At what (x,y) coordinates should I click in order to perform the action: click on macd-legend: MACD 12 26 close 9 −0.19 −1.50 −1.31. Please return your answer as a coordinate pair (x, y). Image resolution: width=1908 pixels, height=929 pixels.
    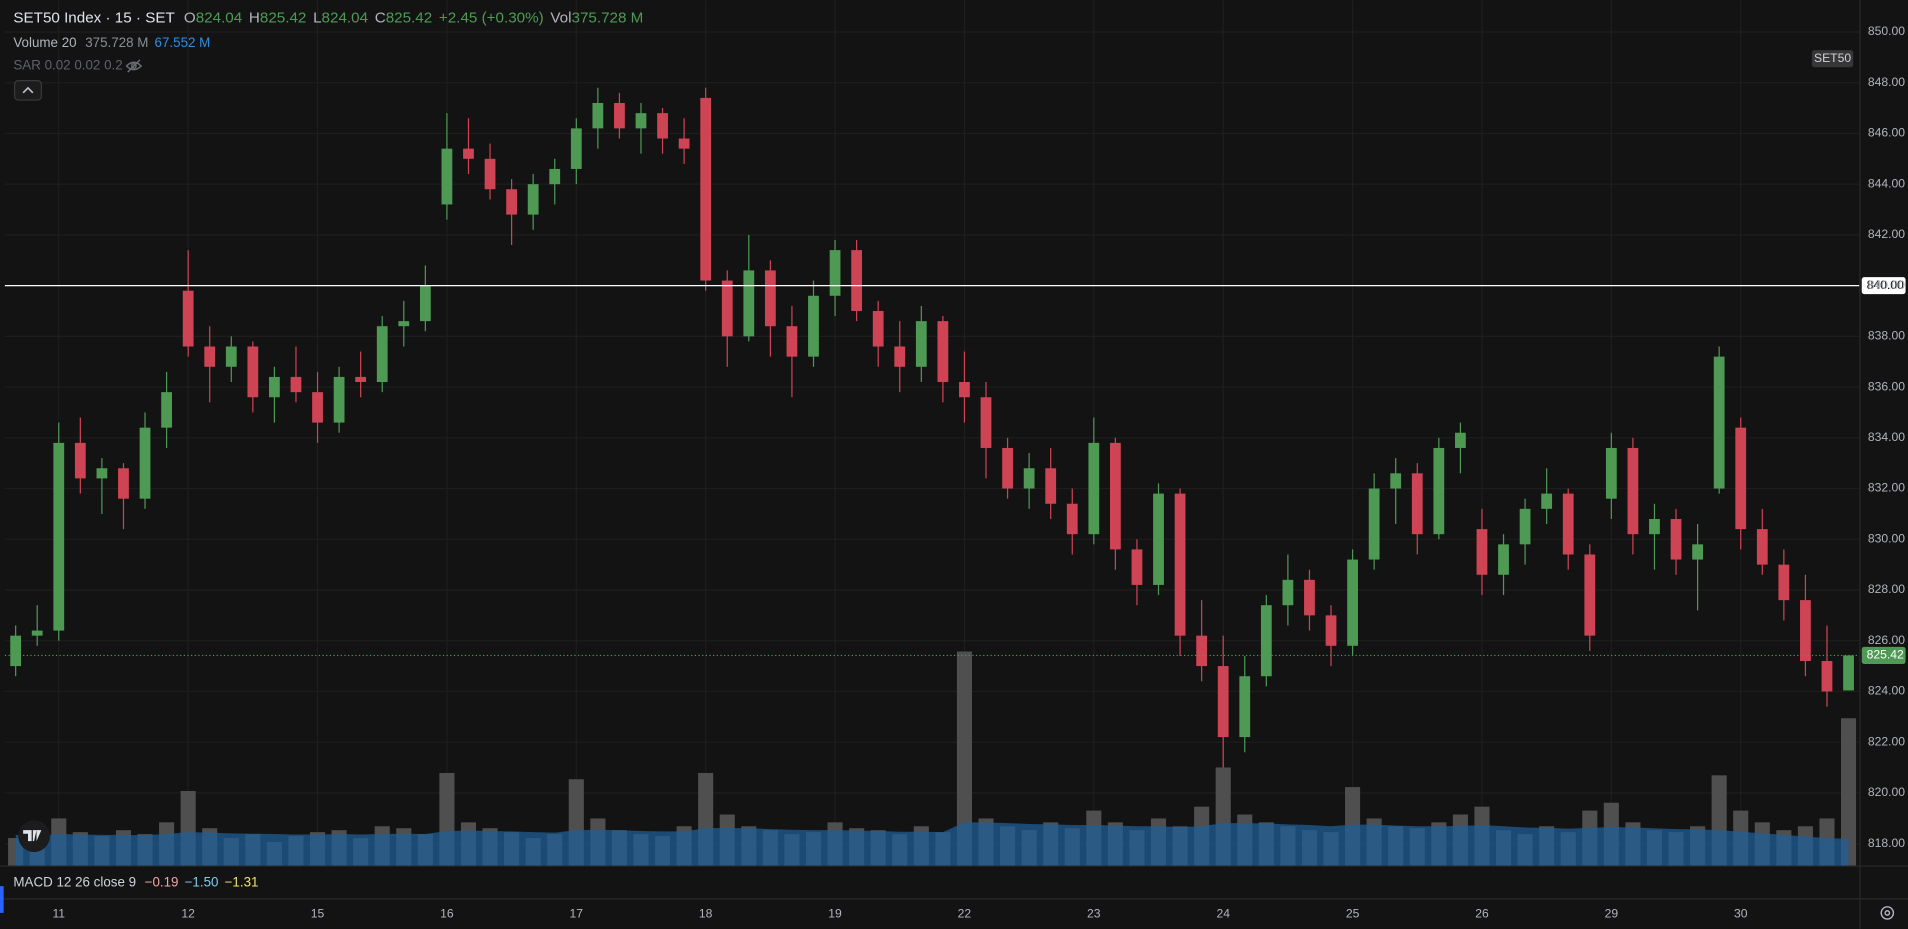
    Looking at the image, I should click on (135, 881).